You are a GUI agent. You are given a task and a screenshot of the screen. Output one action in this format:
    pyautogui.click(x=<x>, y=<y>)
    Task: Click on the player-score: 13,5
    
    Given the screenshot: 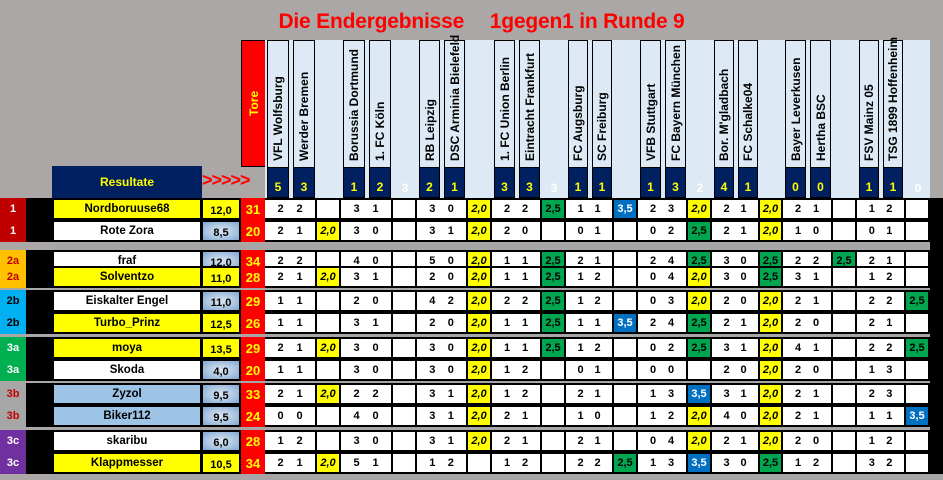 What is the action you would take?
    pyautogui.click(x=221, y=348)
    